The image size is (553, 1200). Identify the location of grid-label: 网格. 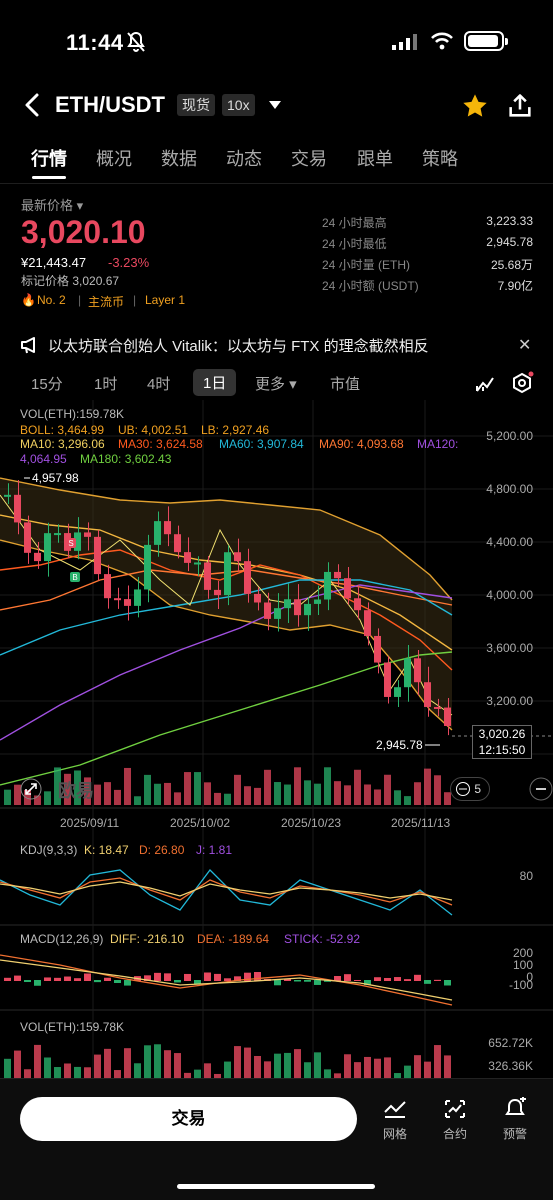
(394, 1134).